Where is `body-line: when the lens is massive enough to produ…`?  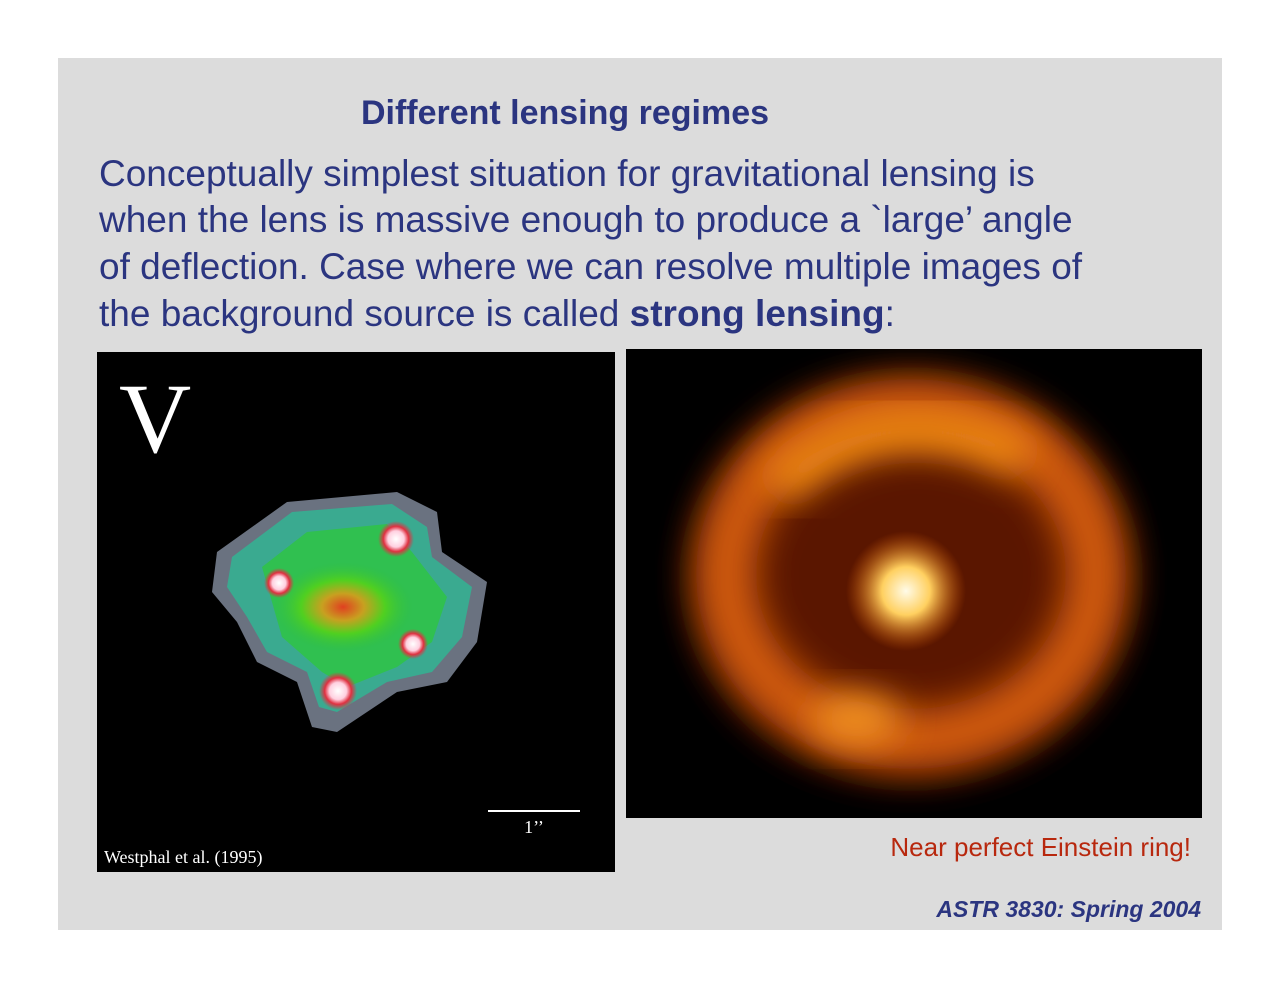 body-line: when the lens is massive enough to produ… is located at coordinates (586, 219).